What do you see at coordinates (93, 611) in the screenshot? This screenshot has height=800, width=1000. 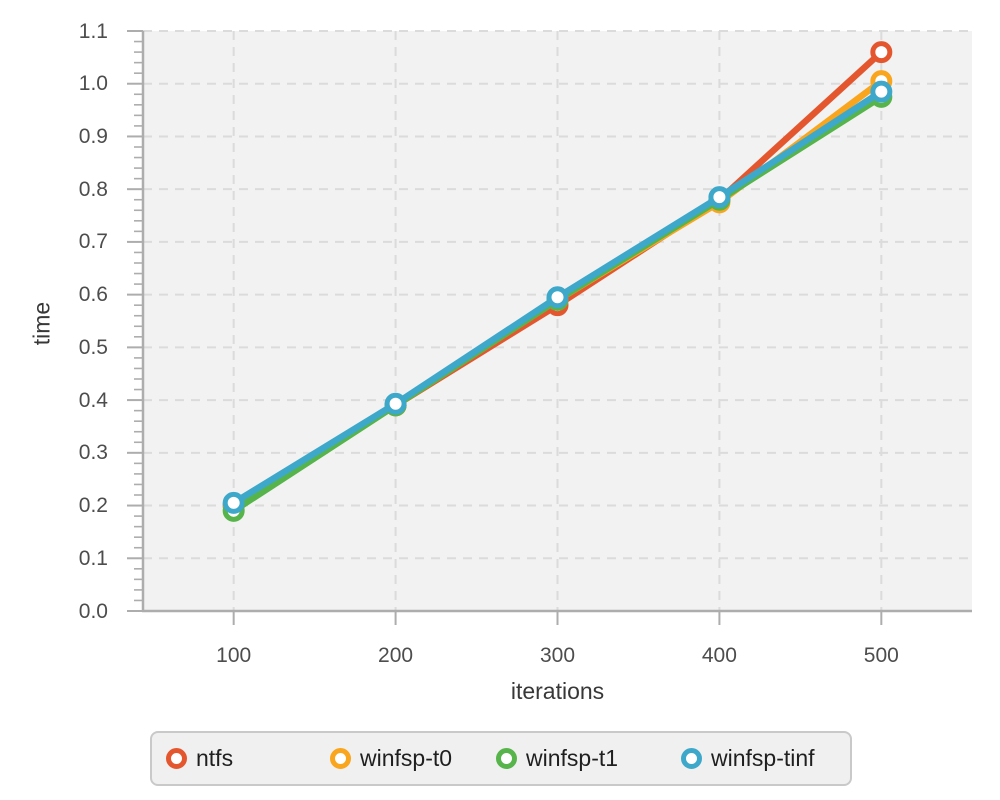 I see `y-tick-label-0.0: 0.0` at bounding box center [93, 611].